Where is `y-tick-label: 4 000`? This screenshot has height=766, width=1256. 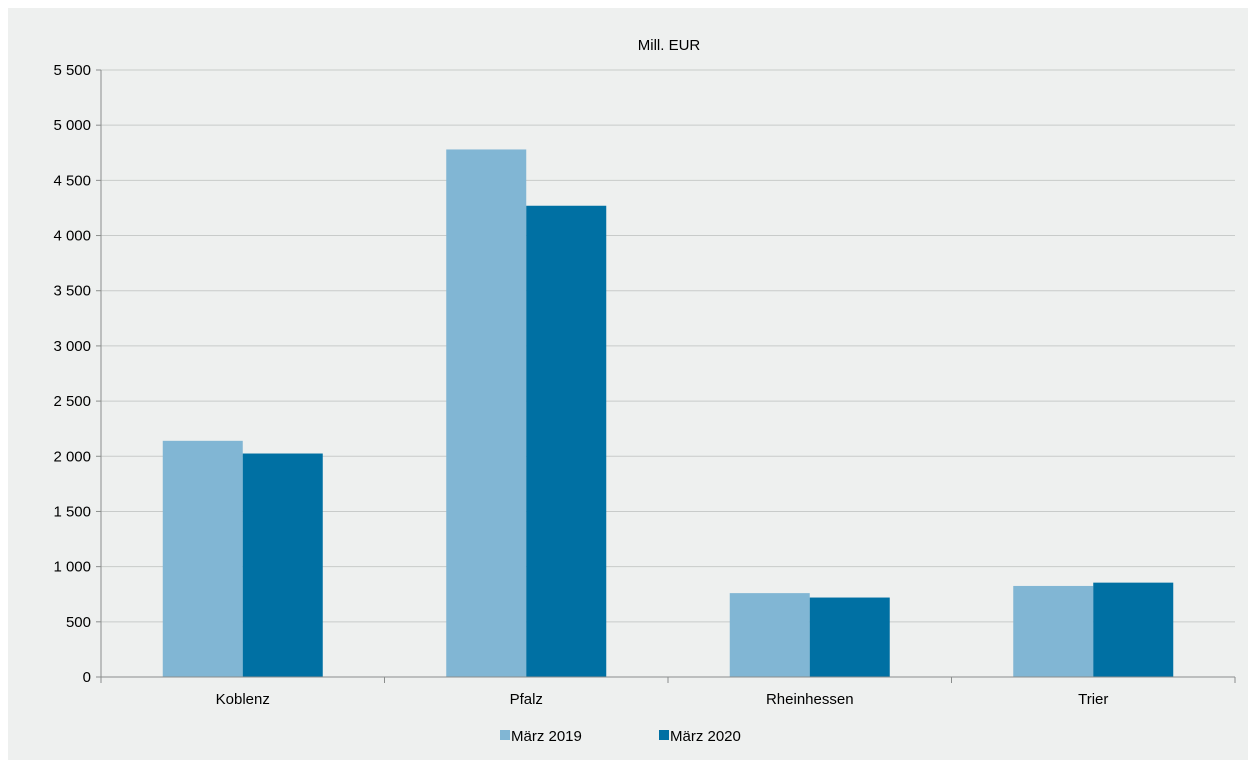 y-tick-label: 4 000 is located at coordinates (72, 236).